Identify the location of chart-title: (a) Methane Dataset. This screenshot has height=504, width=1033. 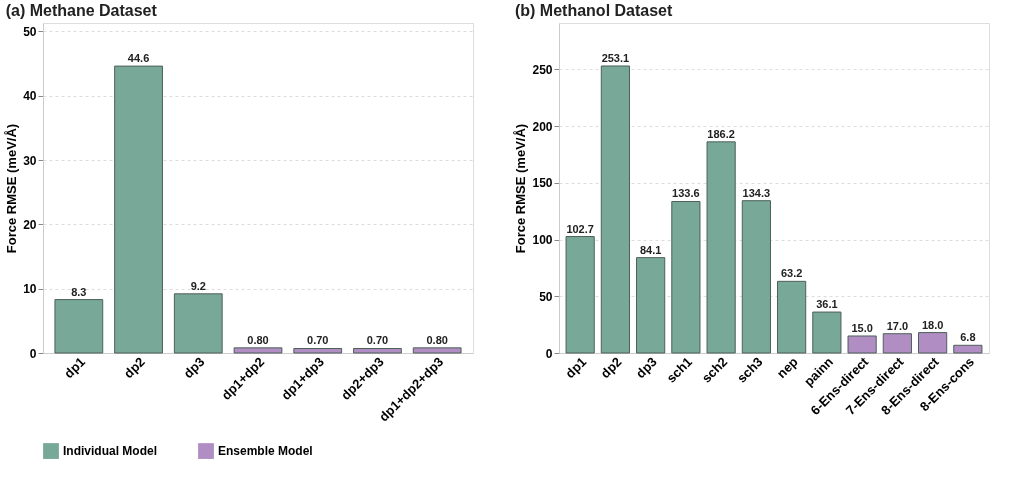
(81, 10).